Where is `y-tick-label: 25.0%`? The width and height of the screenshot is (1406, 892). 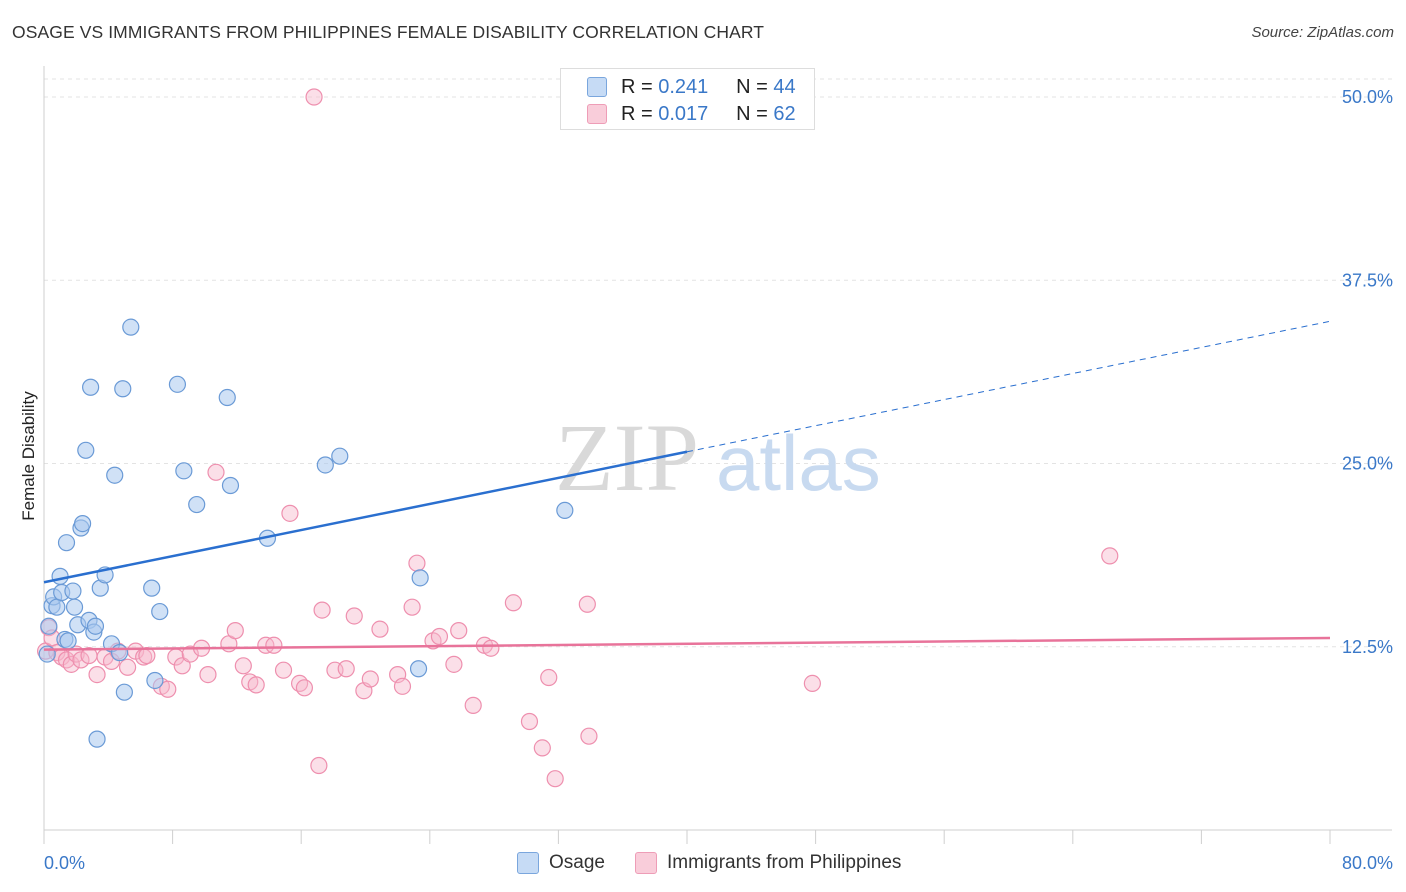 y-tick-label: 25.0% is located at coordinates (1367, 464).